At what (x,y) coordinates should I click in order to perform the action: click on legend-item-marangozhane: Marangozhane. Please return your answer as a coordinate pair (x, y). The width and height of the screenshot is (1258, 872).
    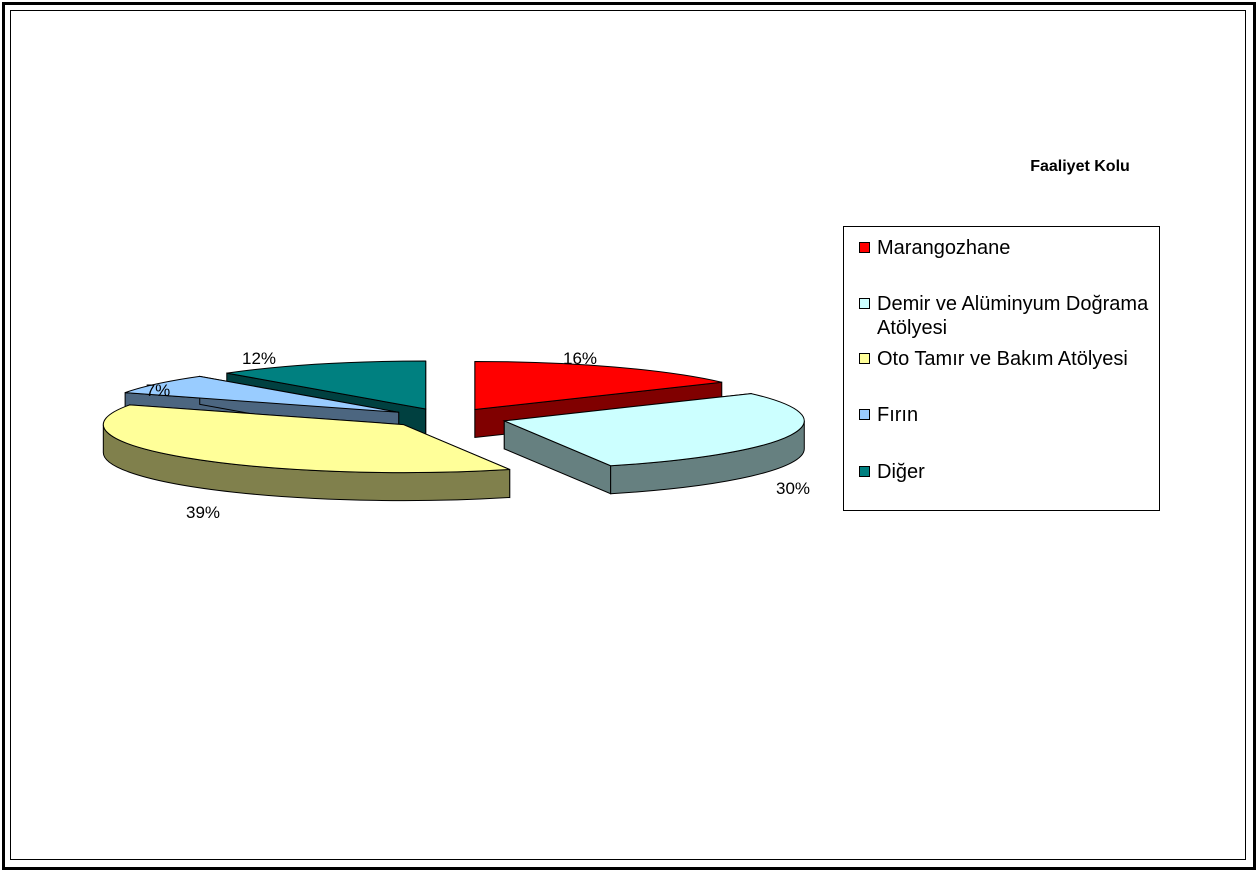
    Looking at the image, I should click on (1008, 248).